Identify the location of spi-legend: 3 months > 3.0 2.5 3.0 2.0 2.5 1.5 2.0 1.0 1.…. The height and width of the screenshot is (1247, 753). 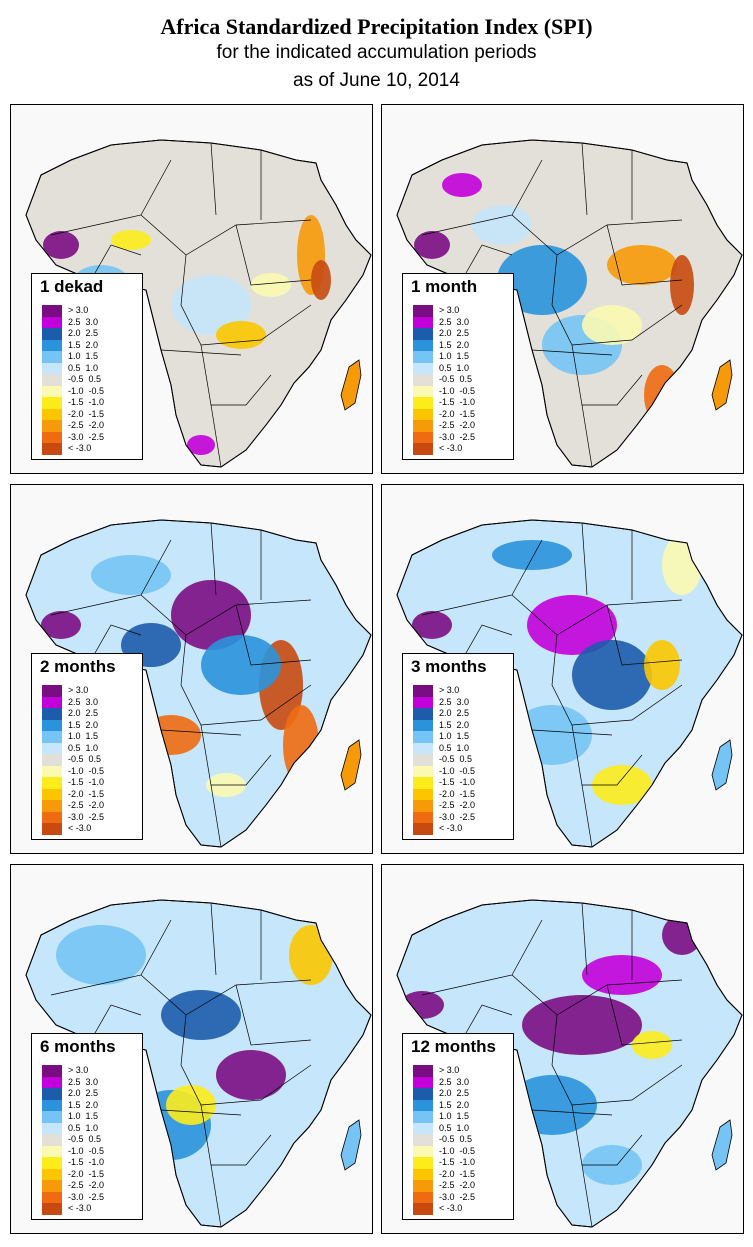
(458, 746).